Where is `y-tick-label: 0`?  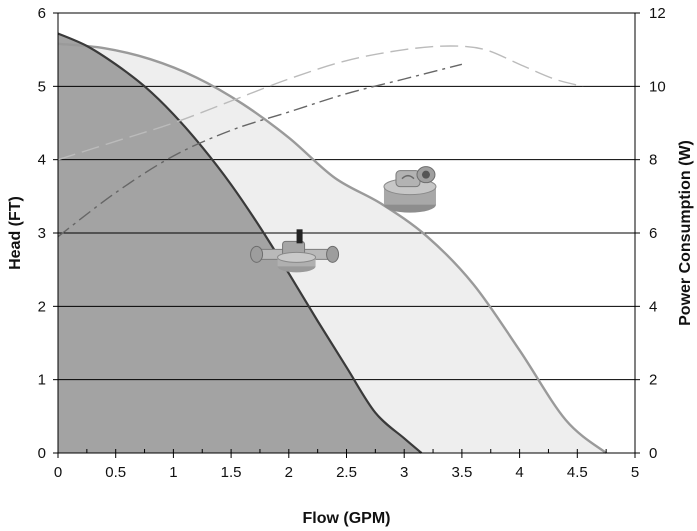 y-tick-label: 0 is located at coordinates (42, 453).